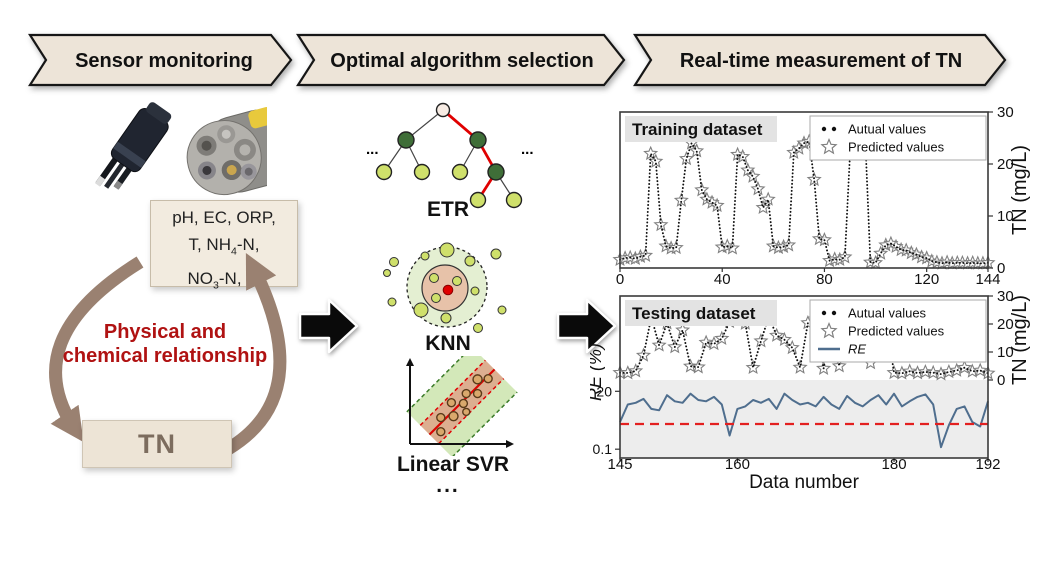  I want to click on relationship-line-2: chemical relationship, so click(165, 356).